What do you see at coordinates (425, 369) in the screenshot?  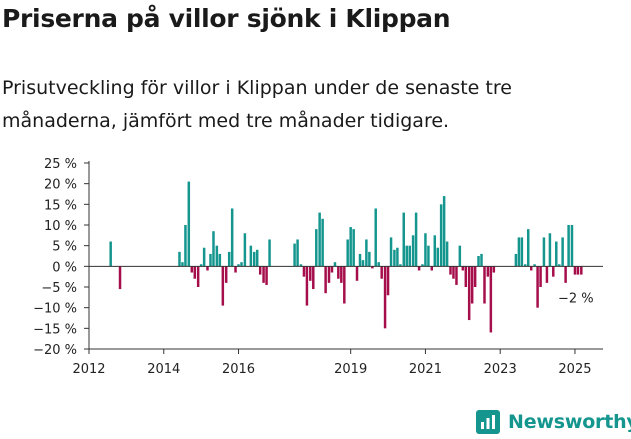 I see `x-tick-label: 2021` at bounding box center [425, 369].